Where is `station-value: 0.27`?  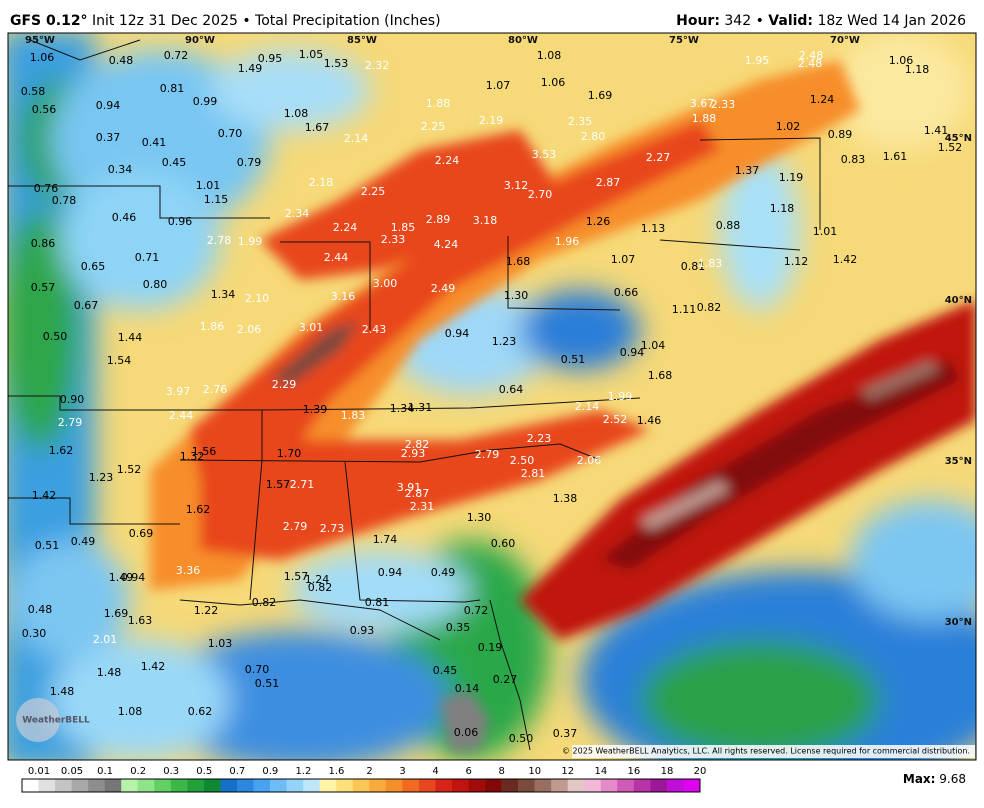 station-value: 0.27 is located at coordinates (505, 679).